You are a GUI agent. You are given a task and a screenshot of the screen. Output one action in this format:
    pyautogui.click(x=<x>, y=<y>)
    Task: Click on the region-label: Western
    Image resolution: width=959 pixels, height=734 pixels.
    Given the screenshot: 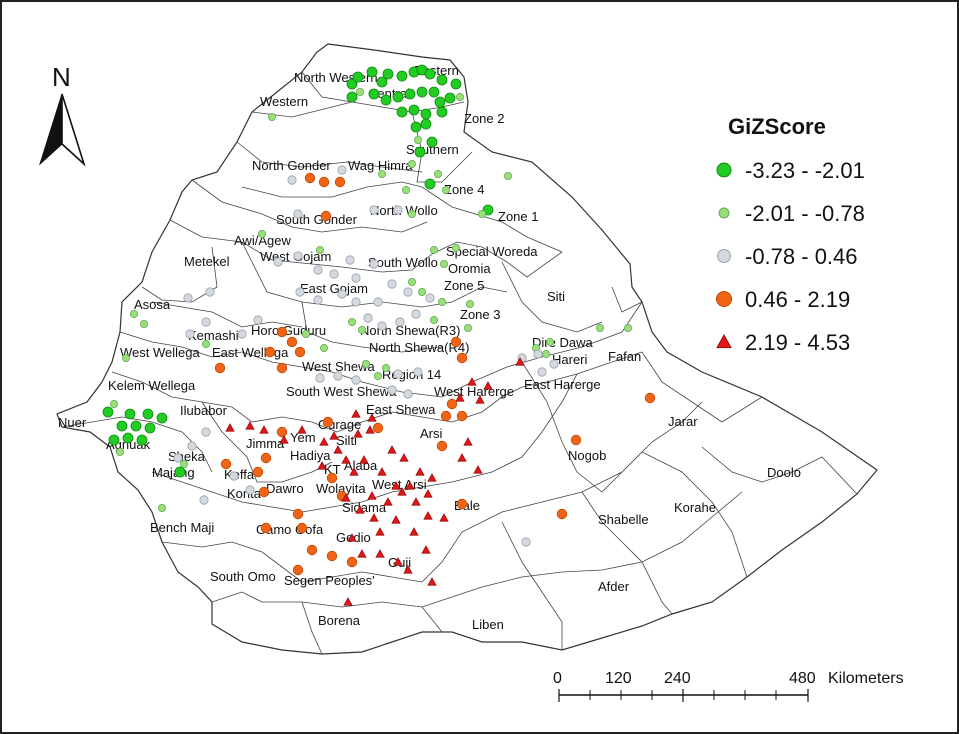 What is the action you would take?
    pyautogui.click(x=284, y=101)
    